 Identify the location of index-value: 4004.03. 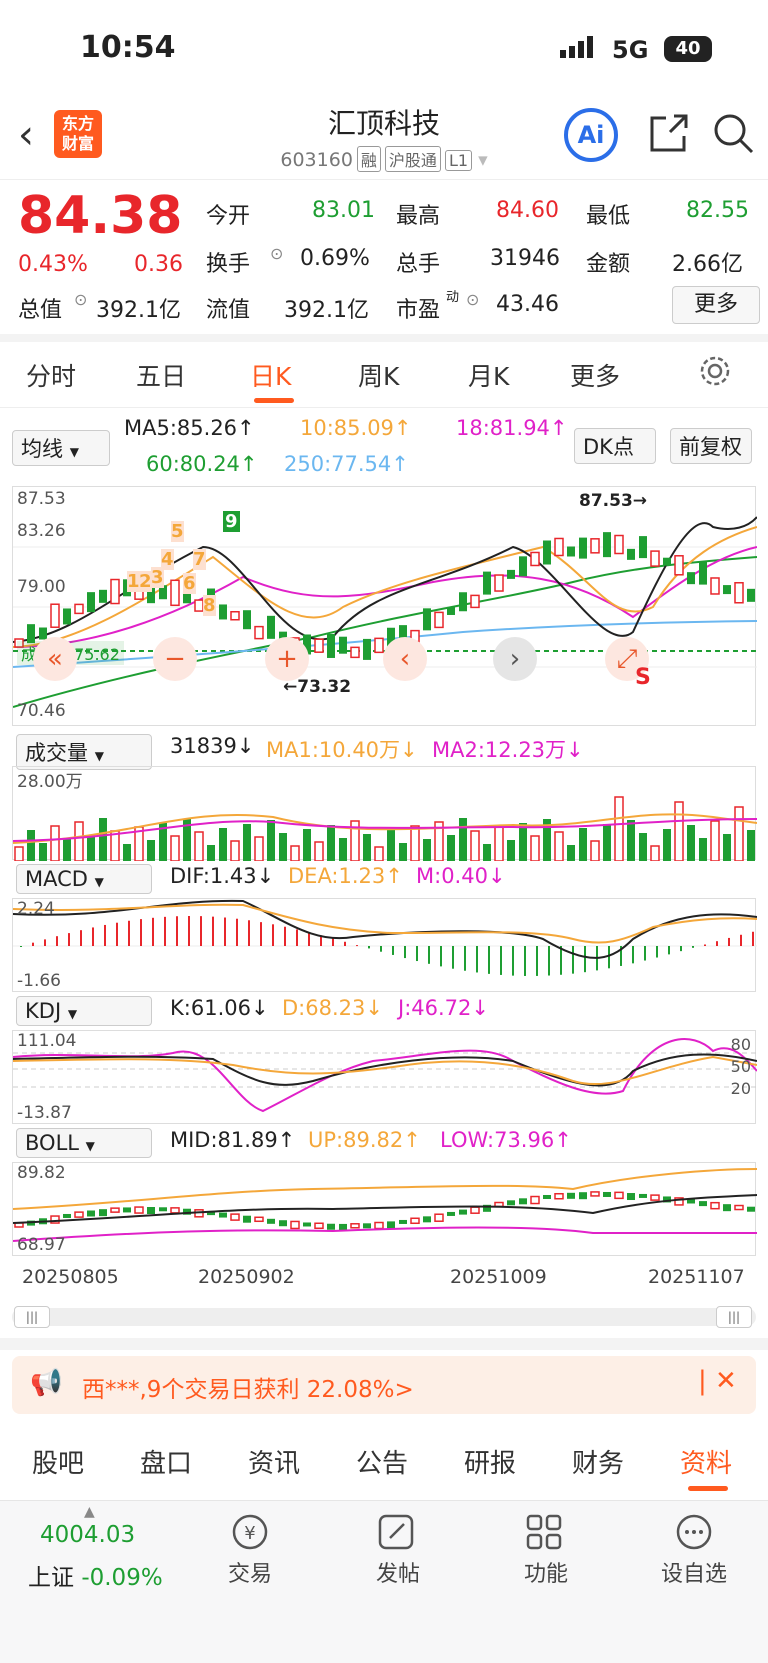
(88, 1535).